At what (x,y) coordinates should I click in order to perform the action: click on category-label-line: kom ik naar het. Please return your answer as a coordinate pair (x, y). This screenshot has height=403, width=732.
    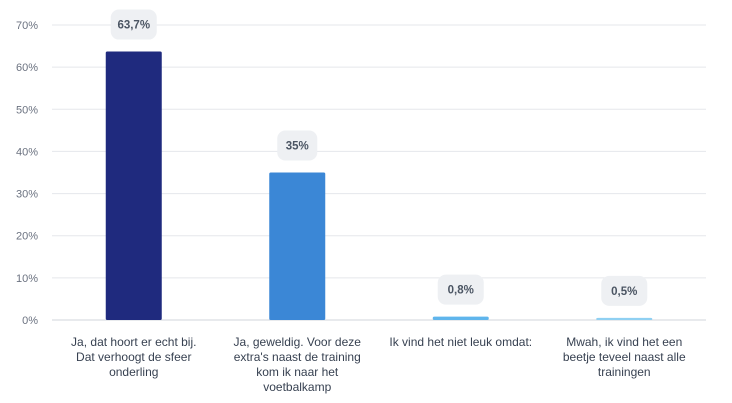
    Looking at the image, I should click on (297, 372).